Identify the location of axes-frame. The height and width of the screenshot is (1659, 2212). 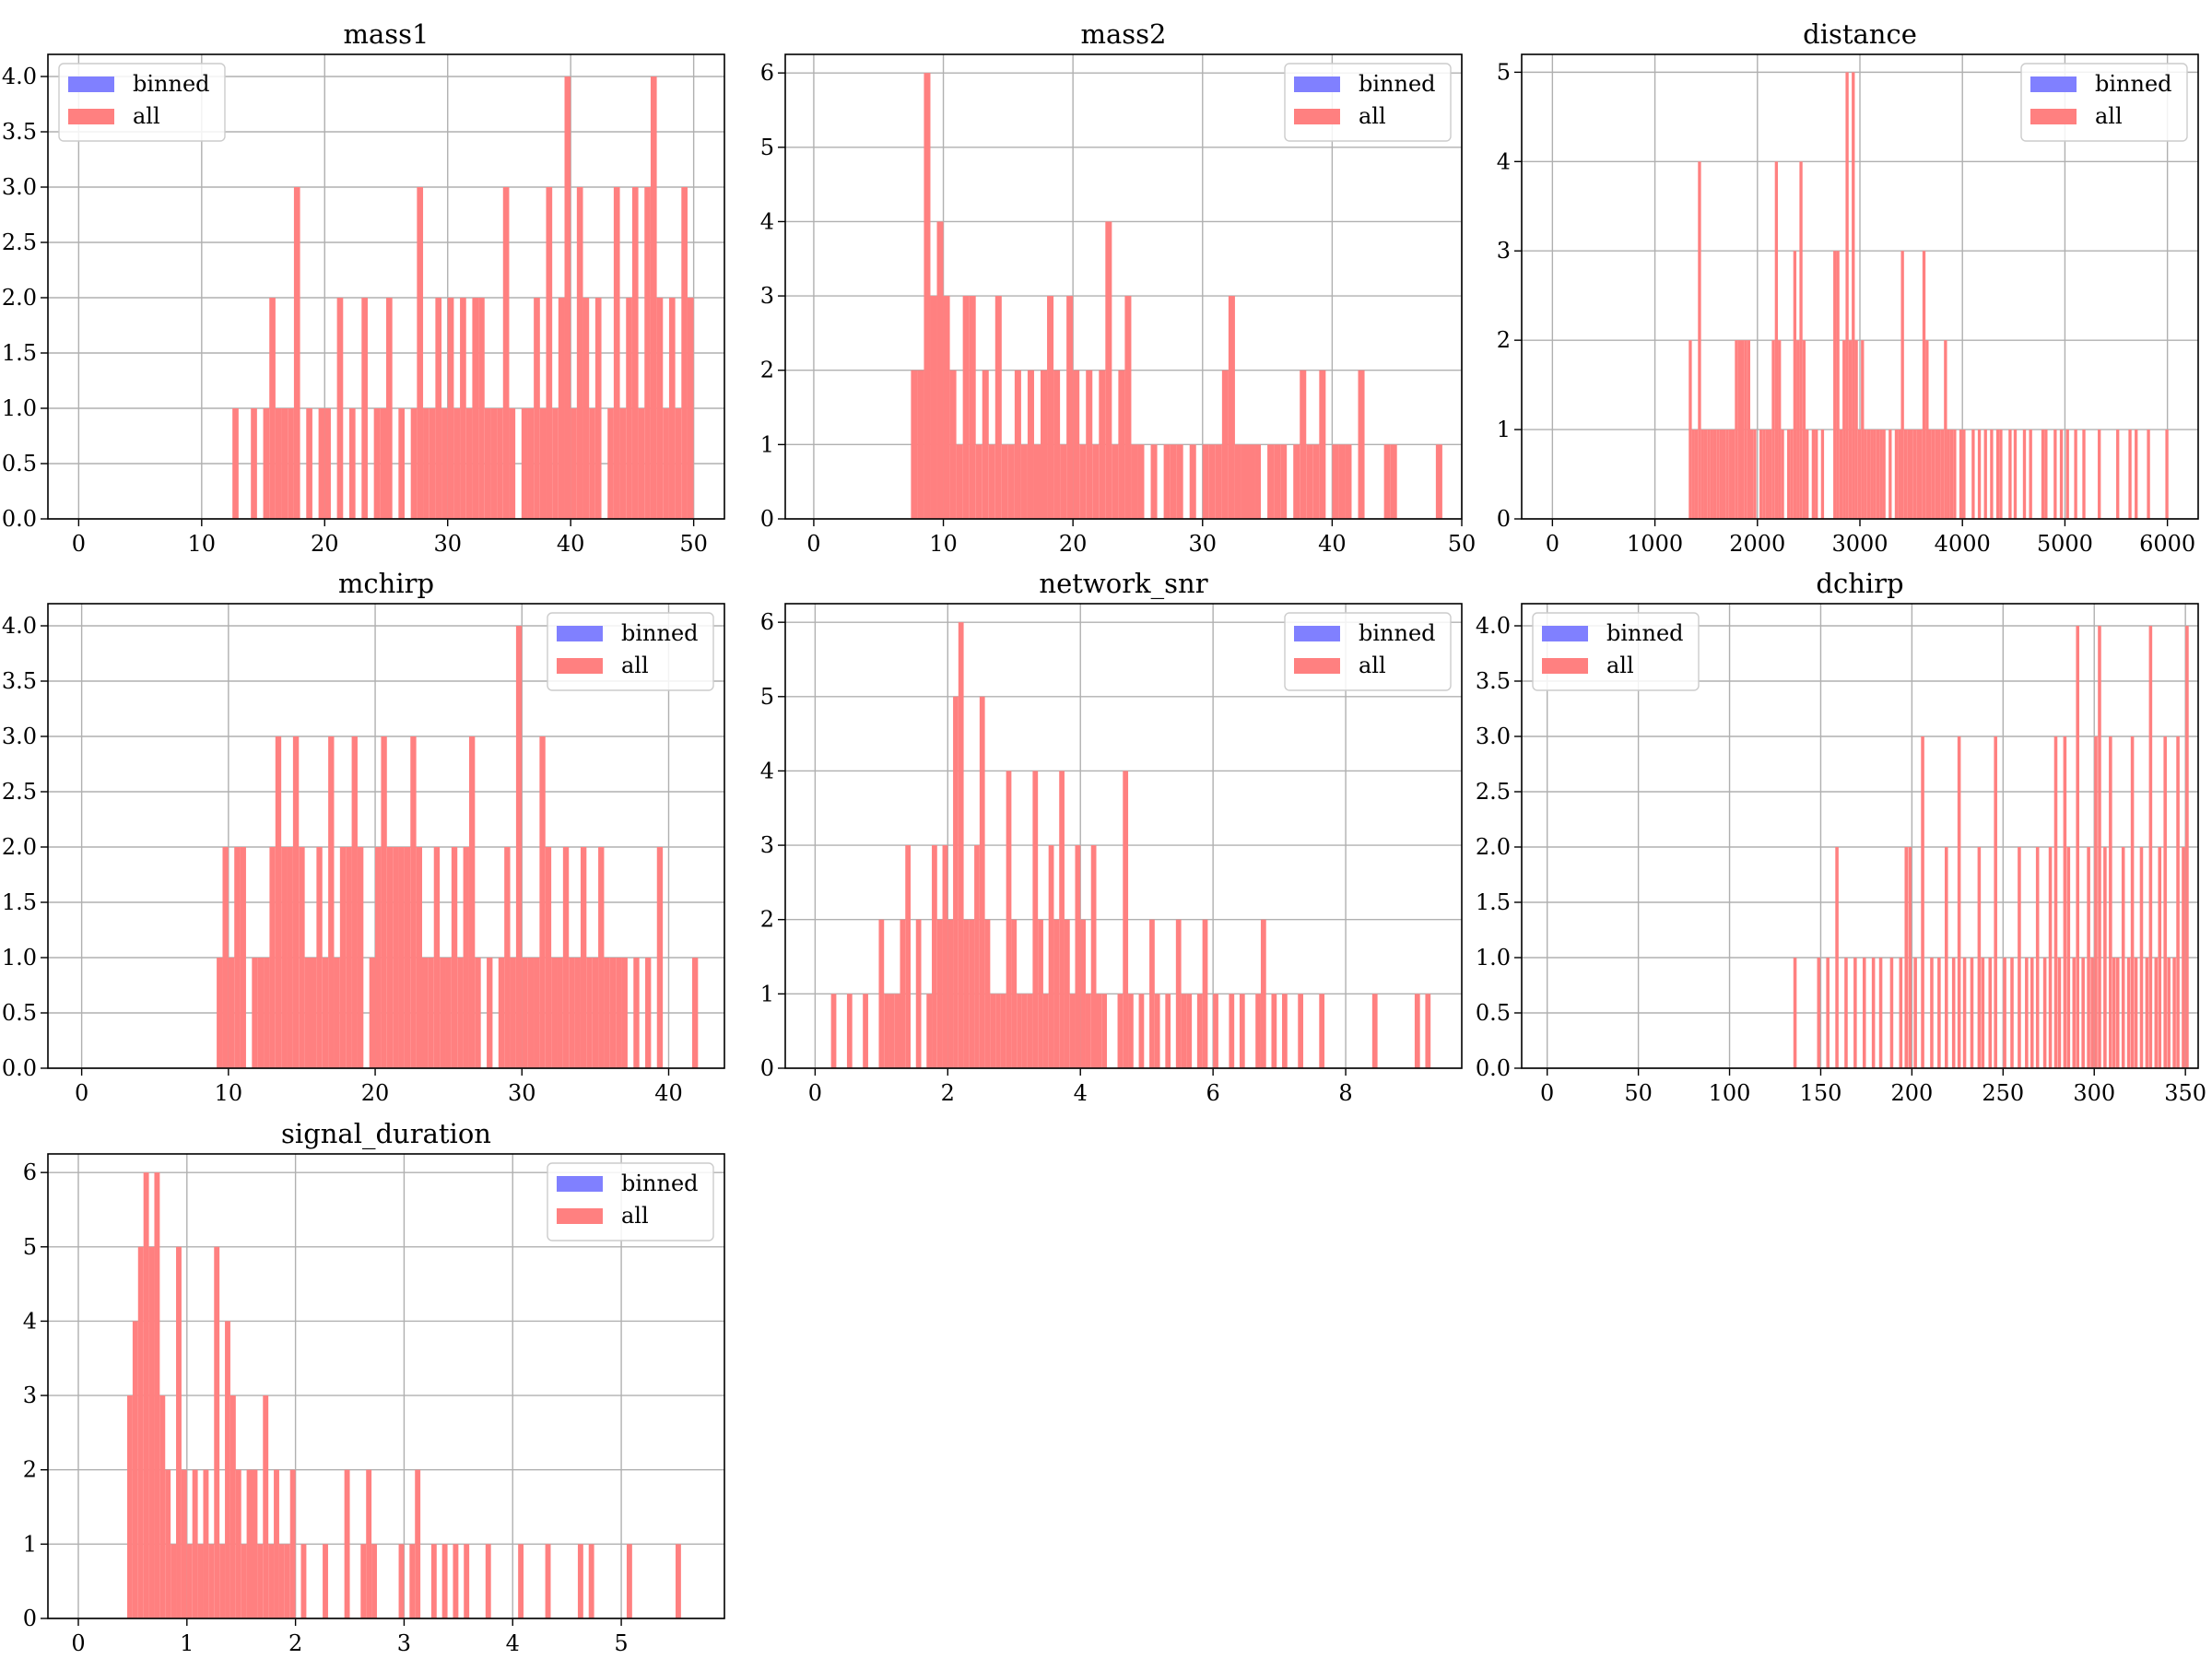
(386, 1386).